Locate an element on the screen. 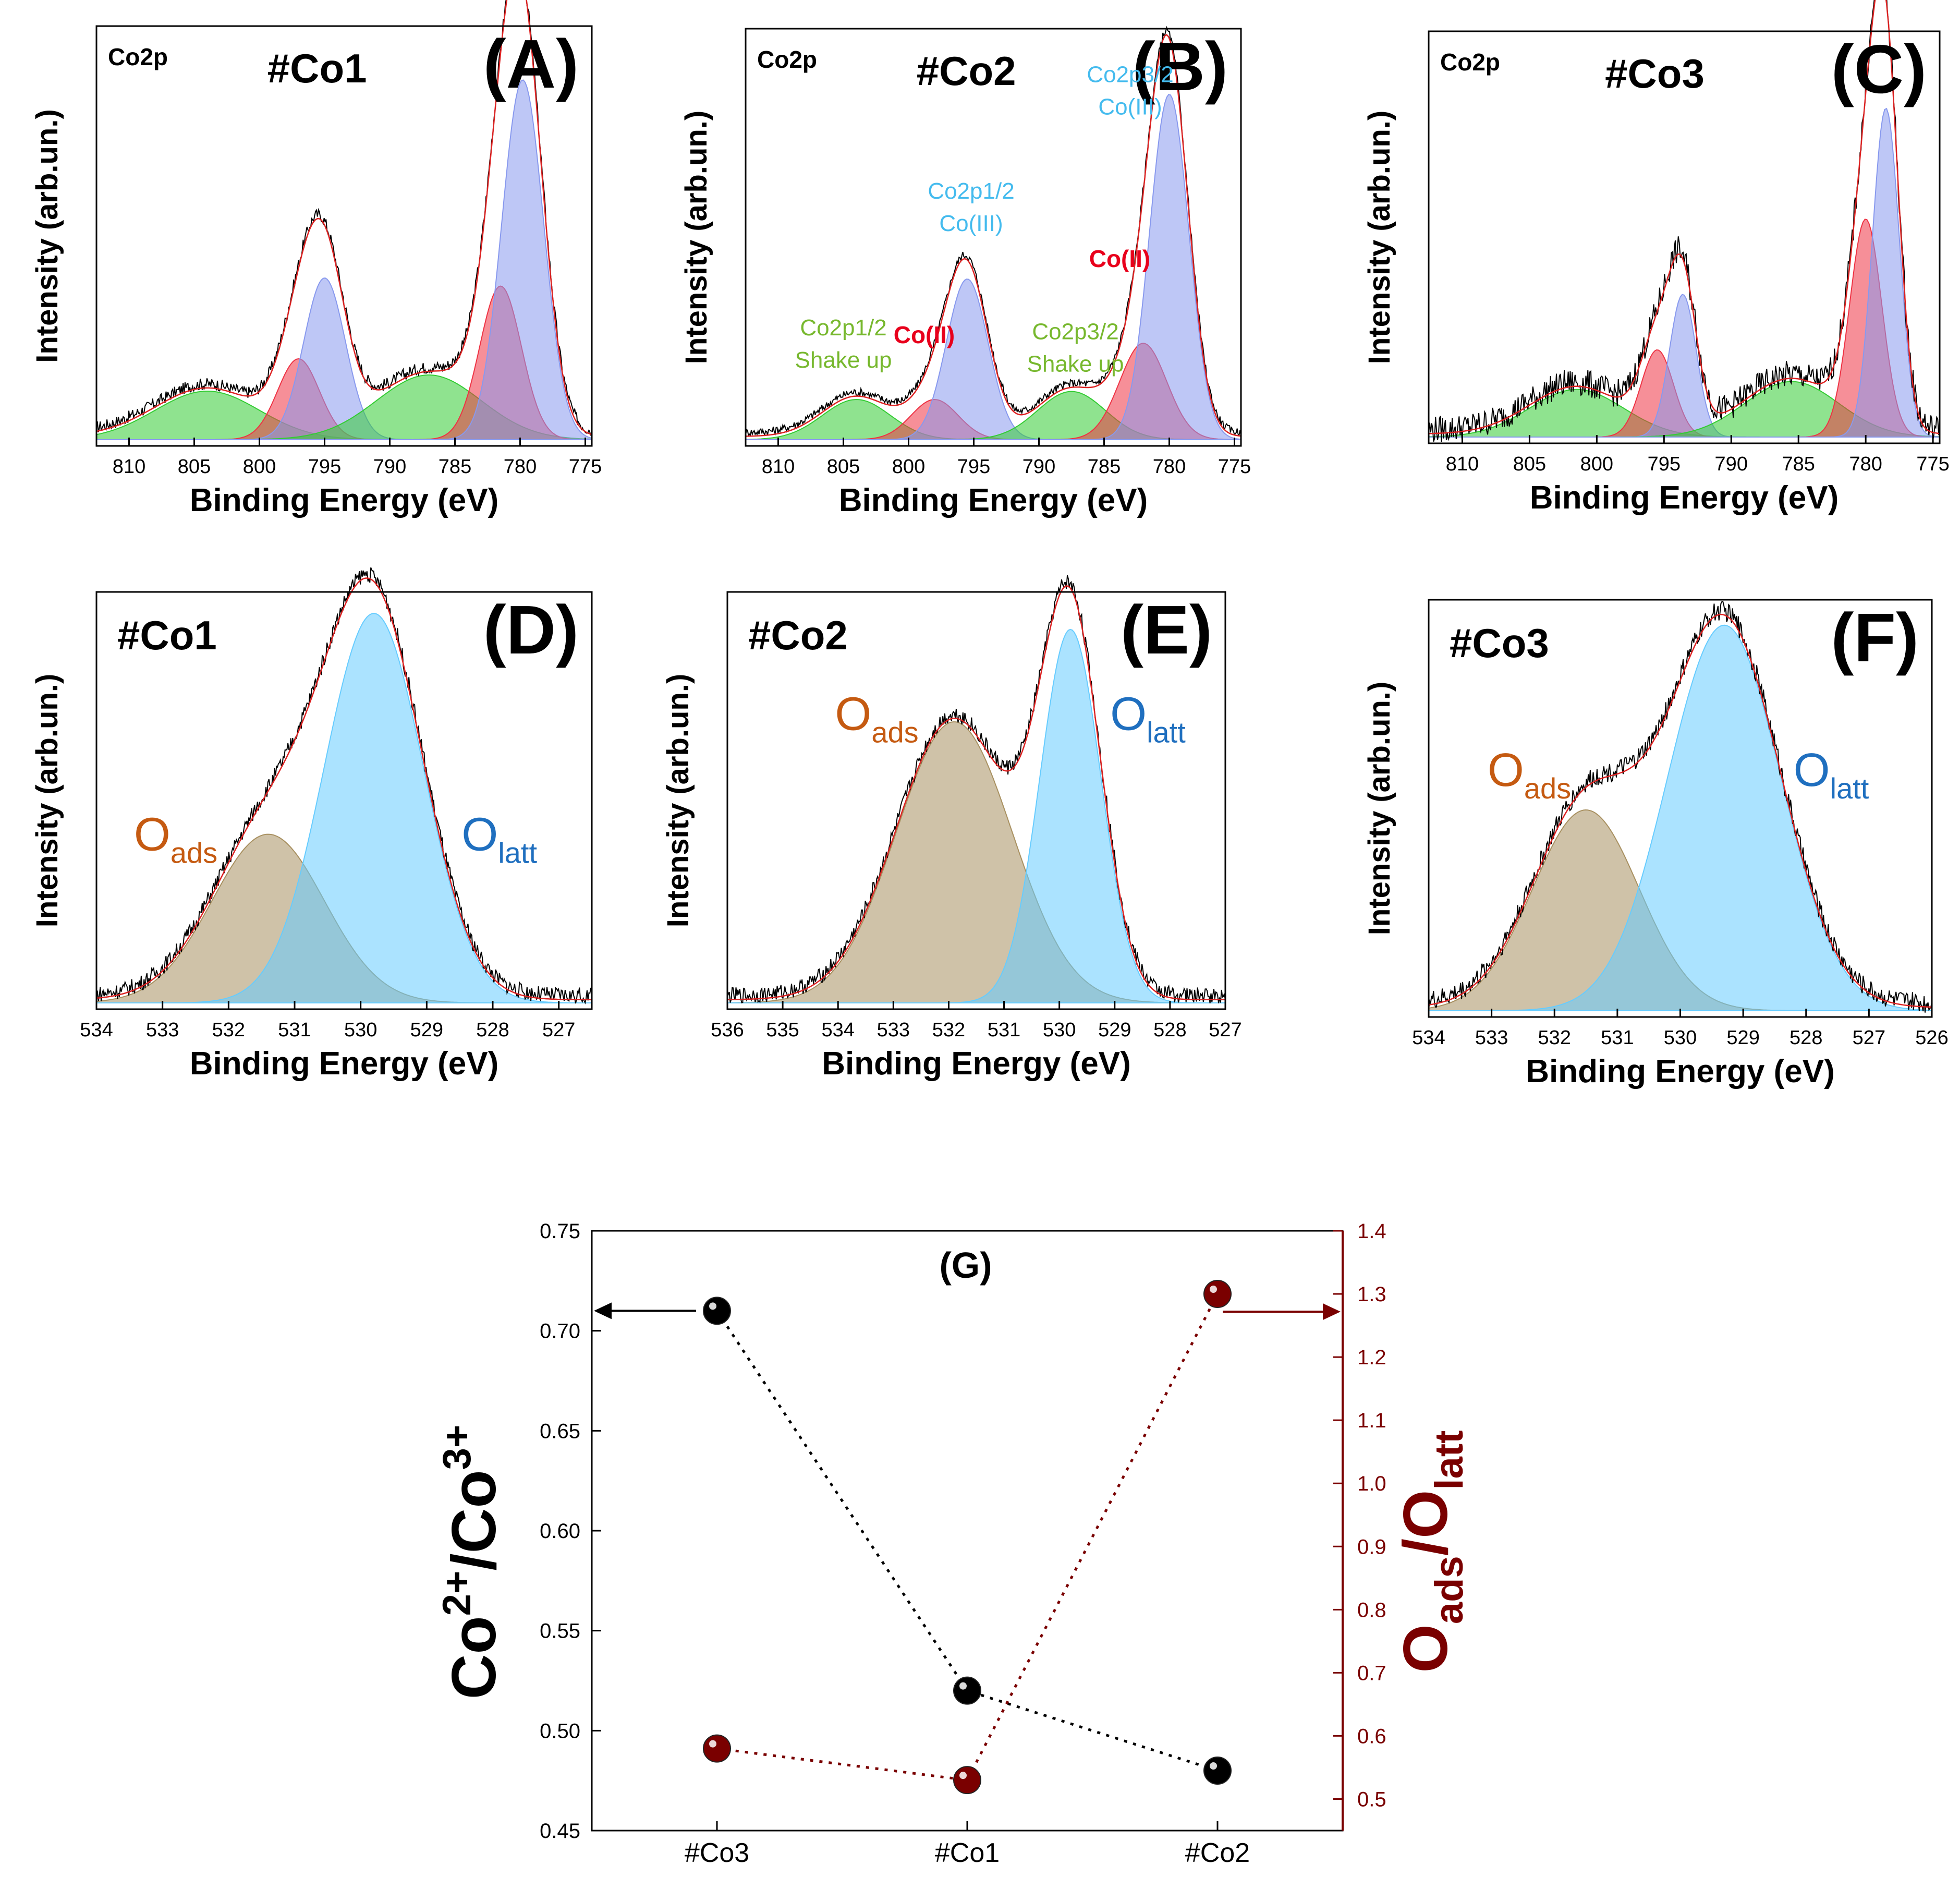  y-right-tick-label: 1.1 is located at coordinates (1371, 1420).